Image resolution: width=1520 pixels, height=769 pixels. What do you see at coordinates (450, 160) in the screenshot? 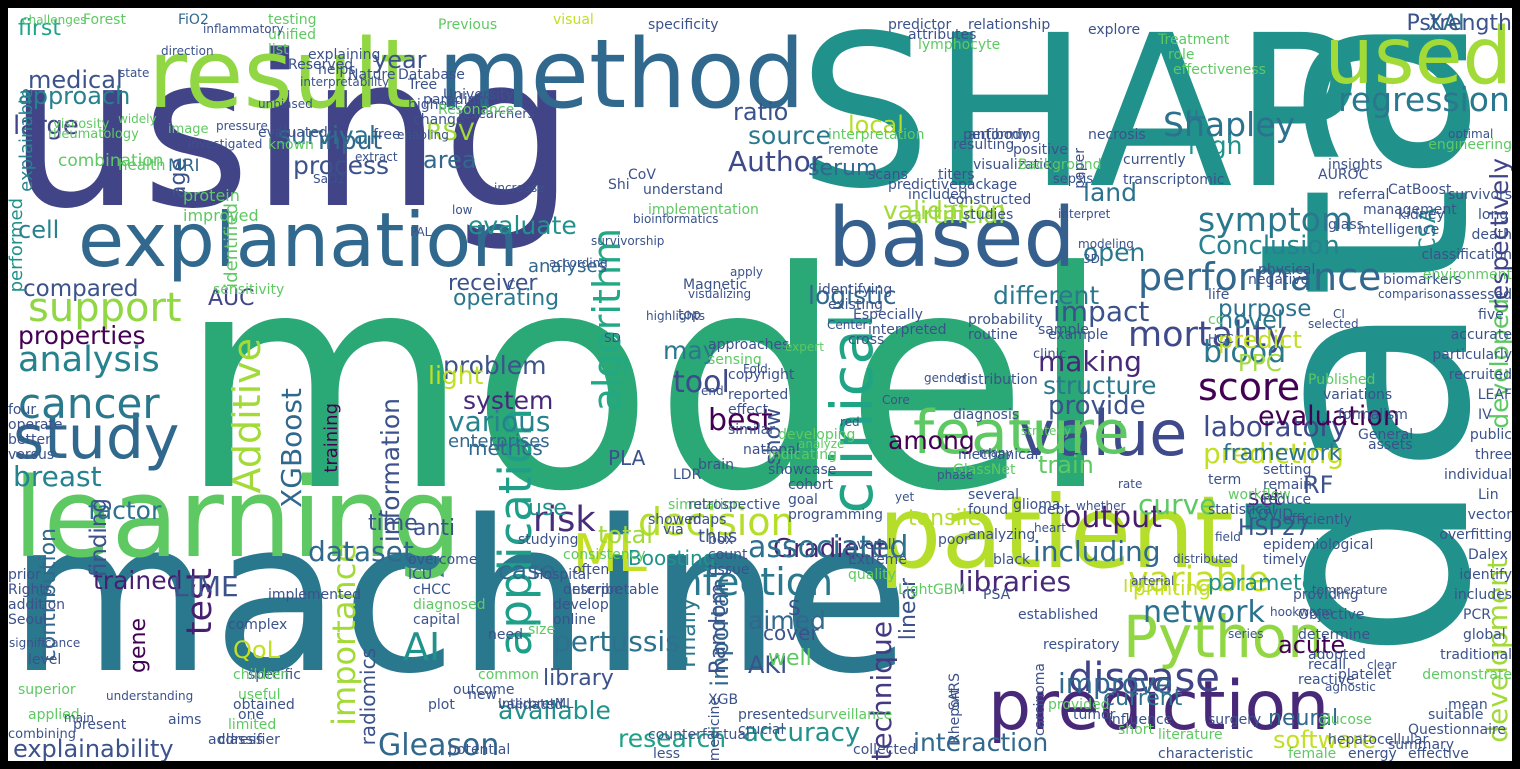
I see `word-area: area` at bounding box center [450, 160].